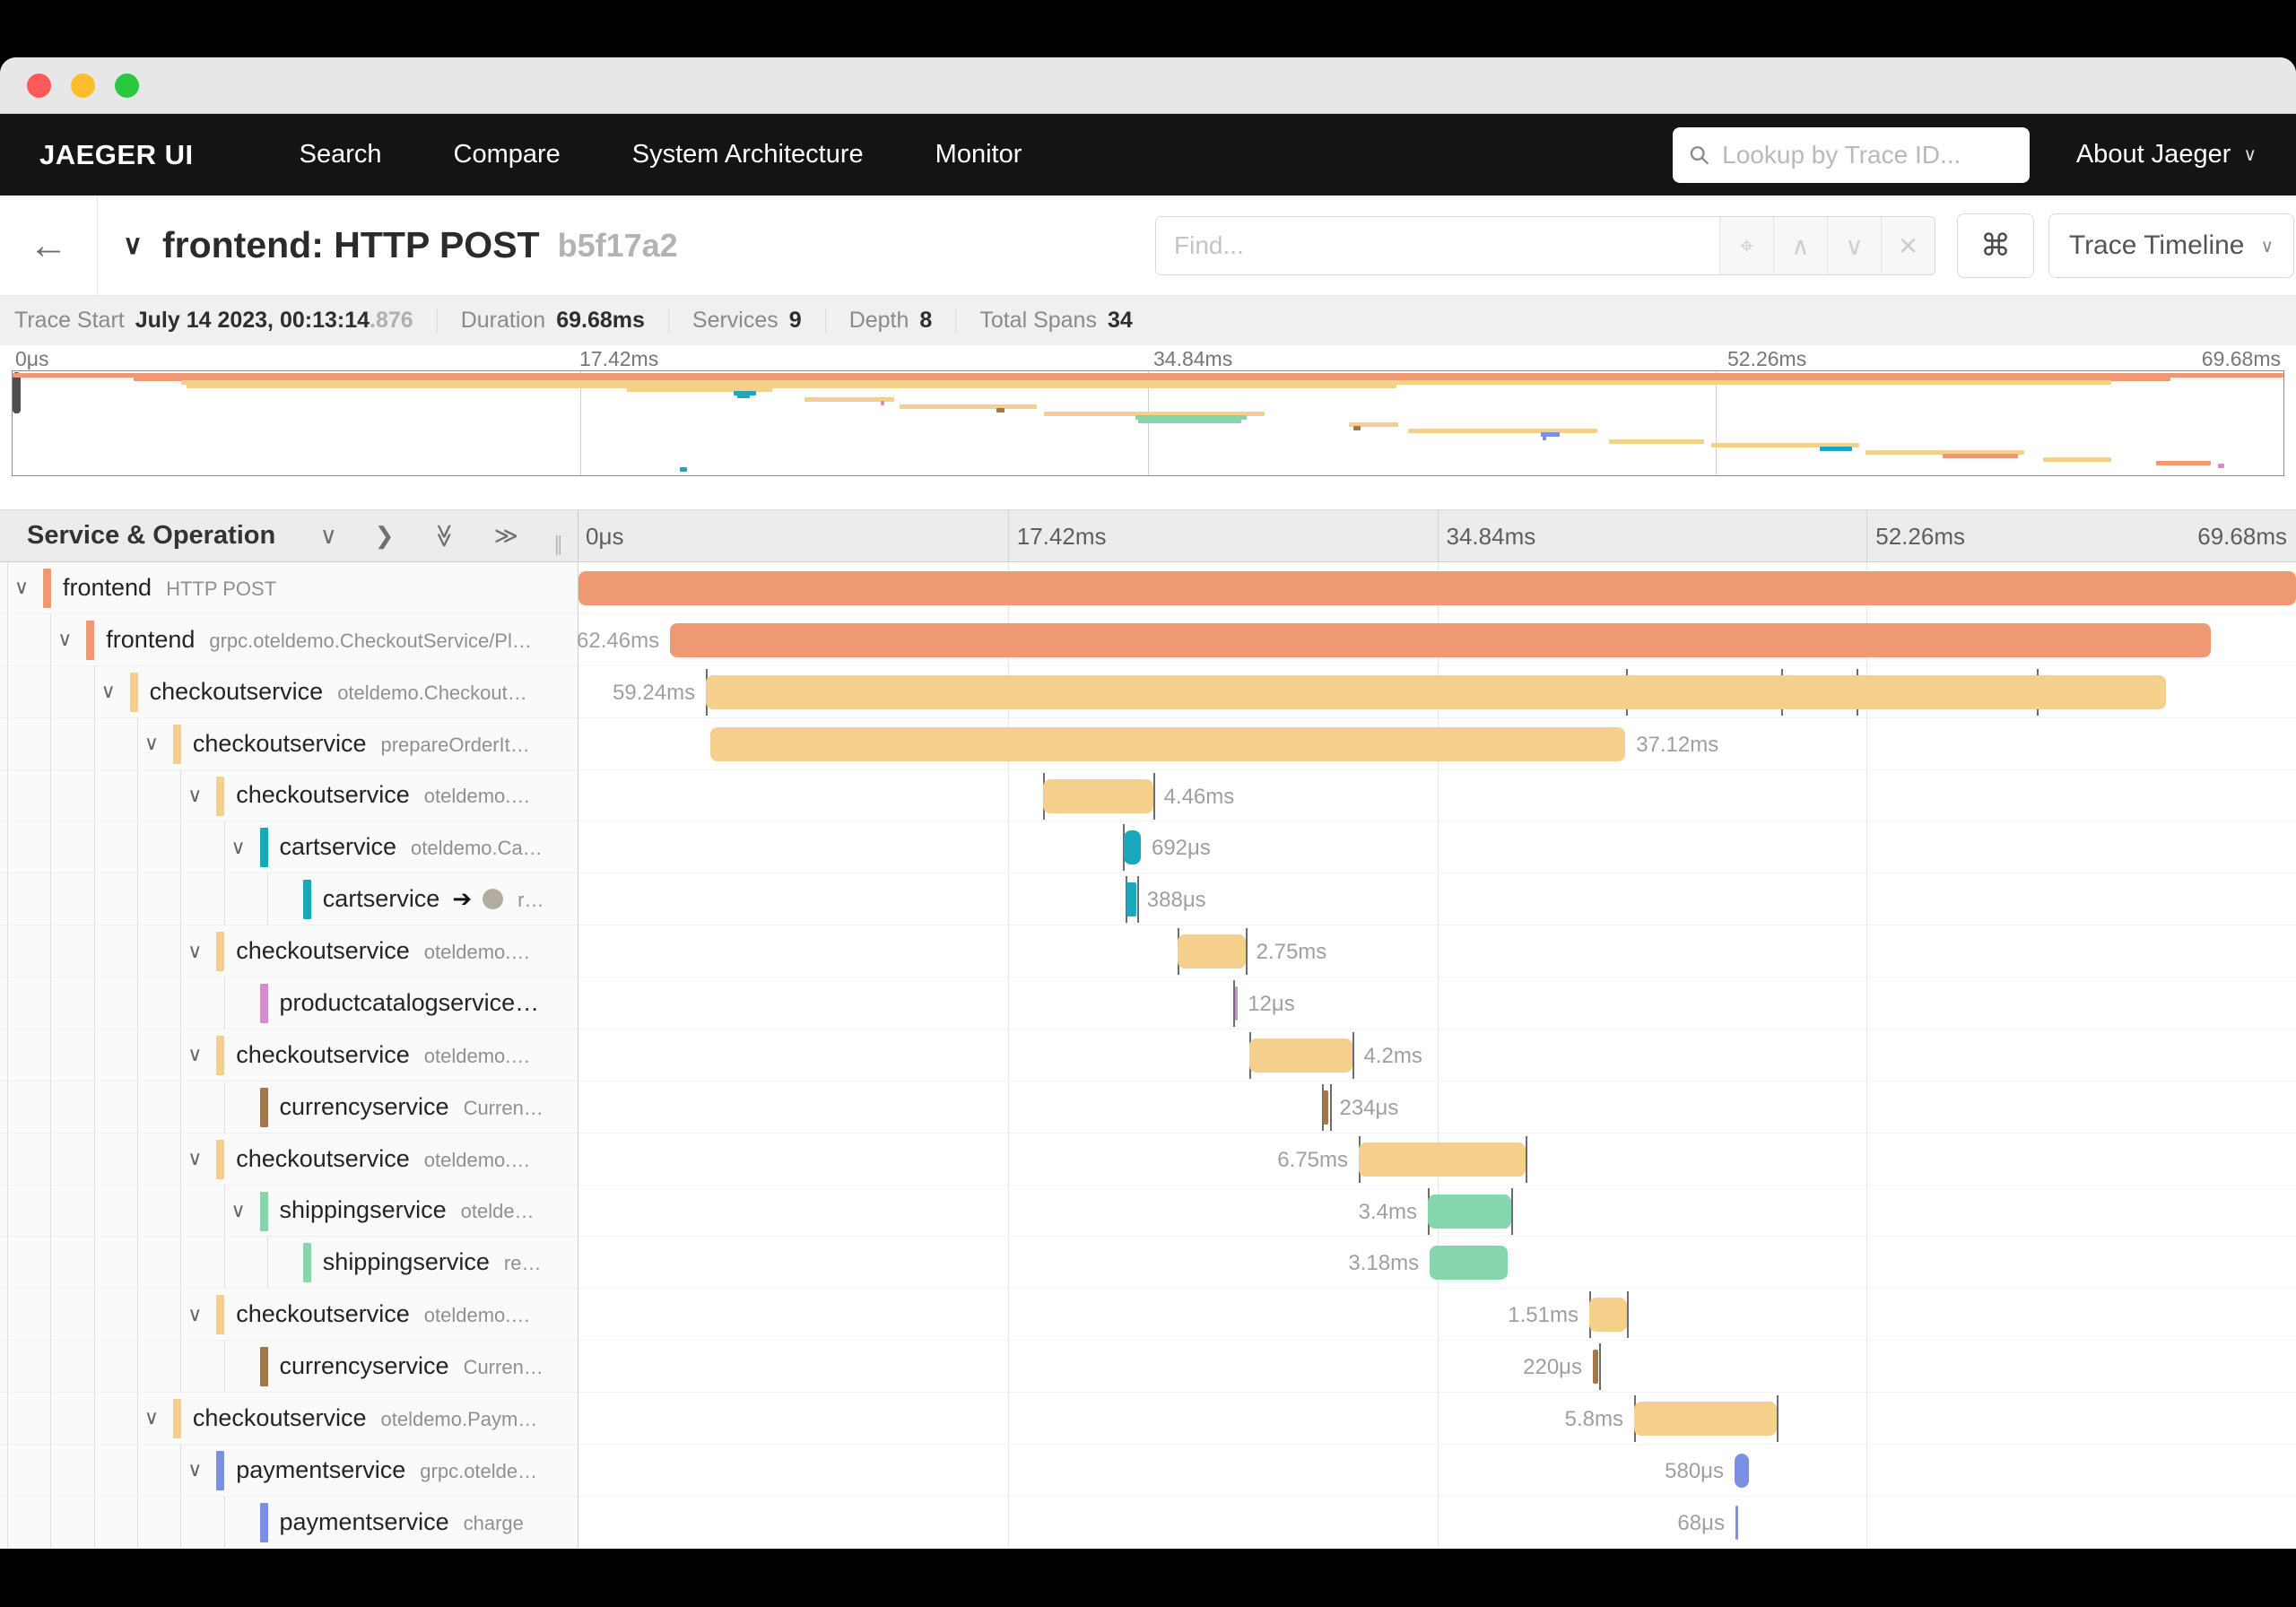  I want to click on trace-view-selector: Trace Timeline ∨, so click(2171, 246).